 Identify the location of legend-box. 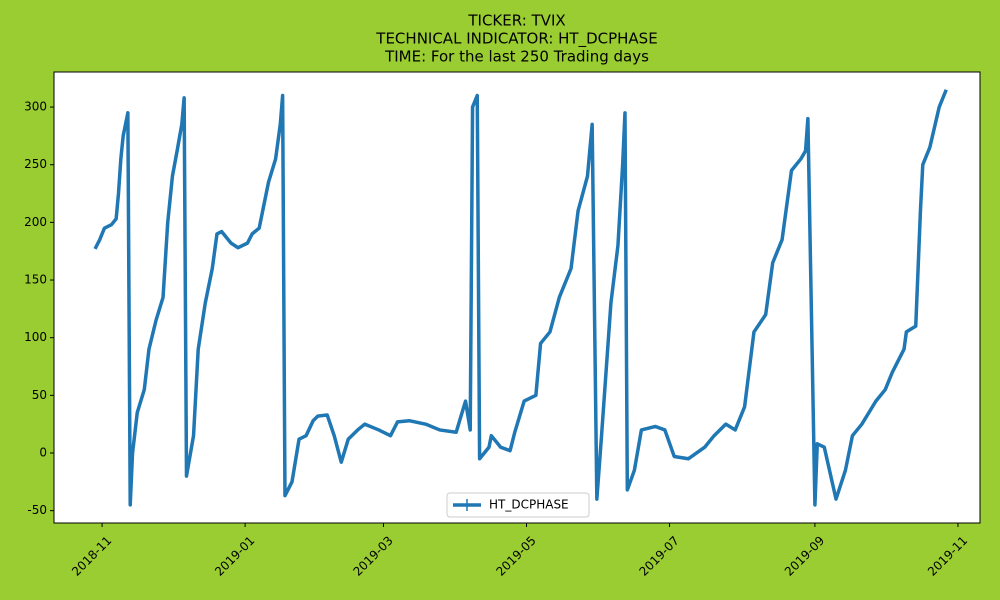
(518, 505).